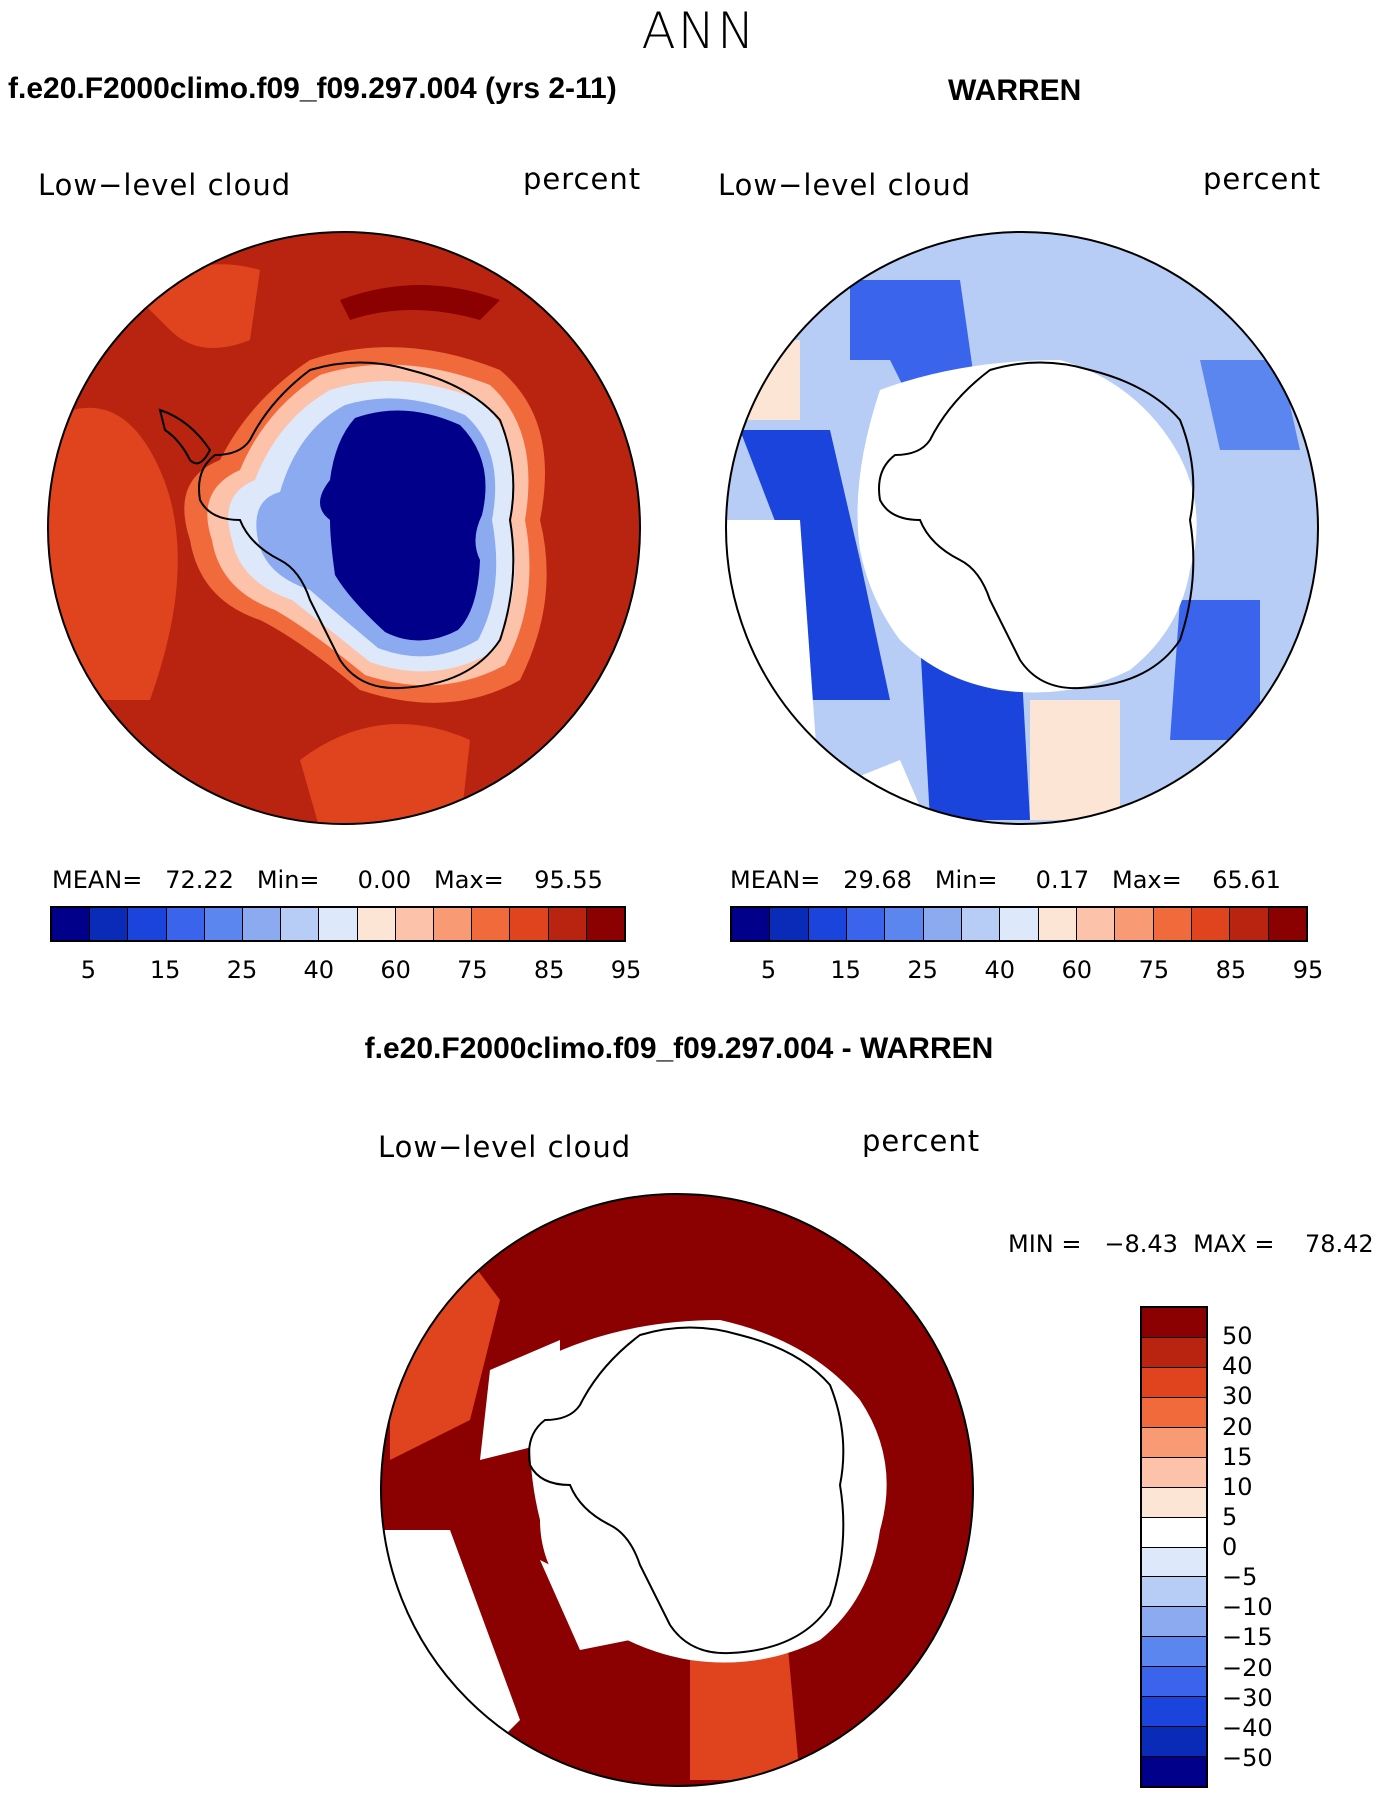  I want to click on panel2-map-border, so click(1022, 528).